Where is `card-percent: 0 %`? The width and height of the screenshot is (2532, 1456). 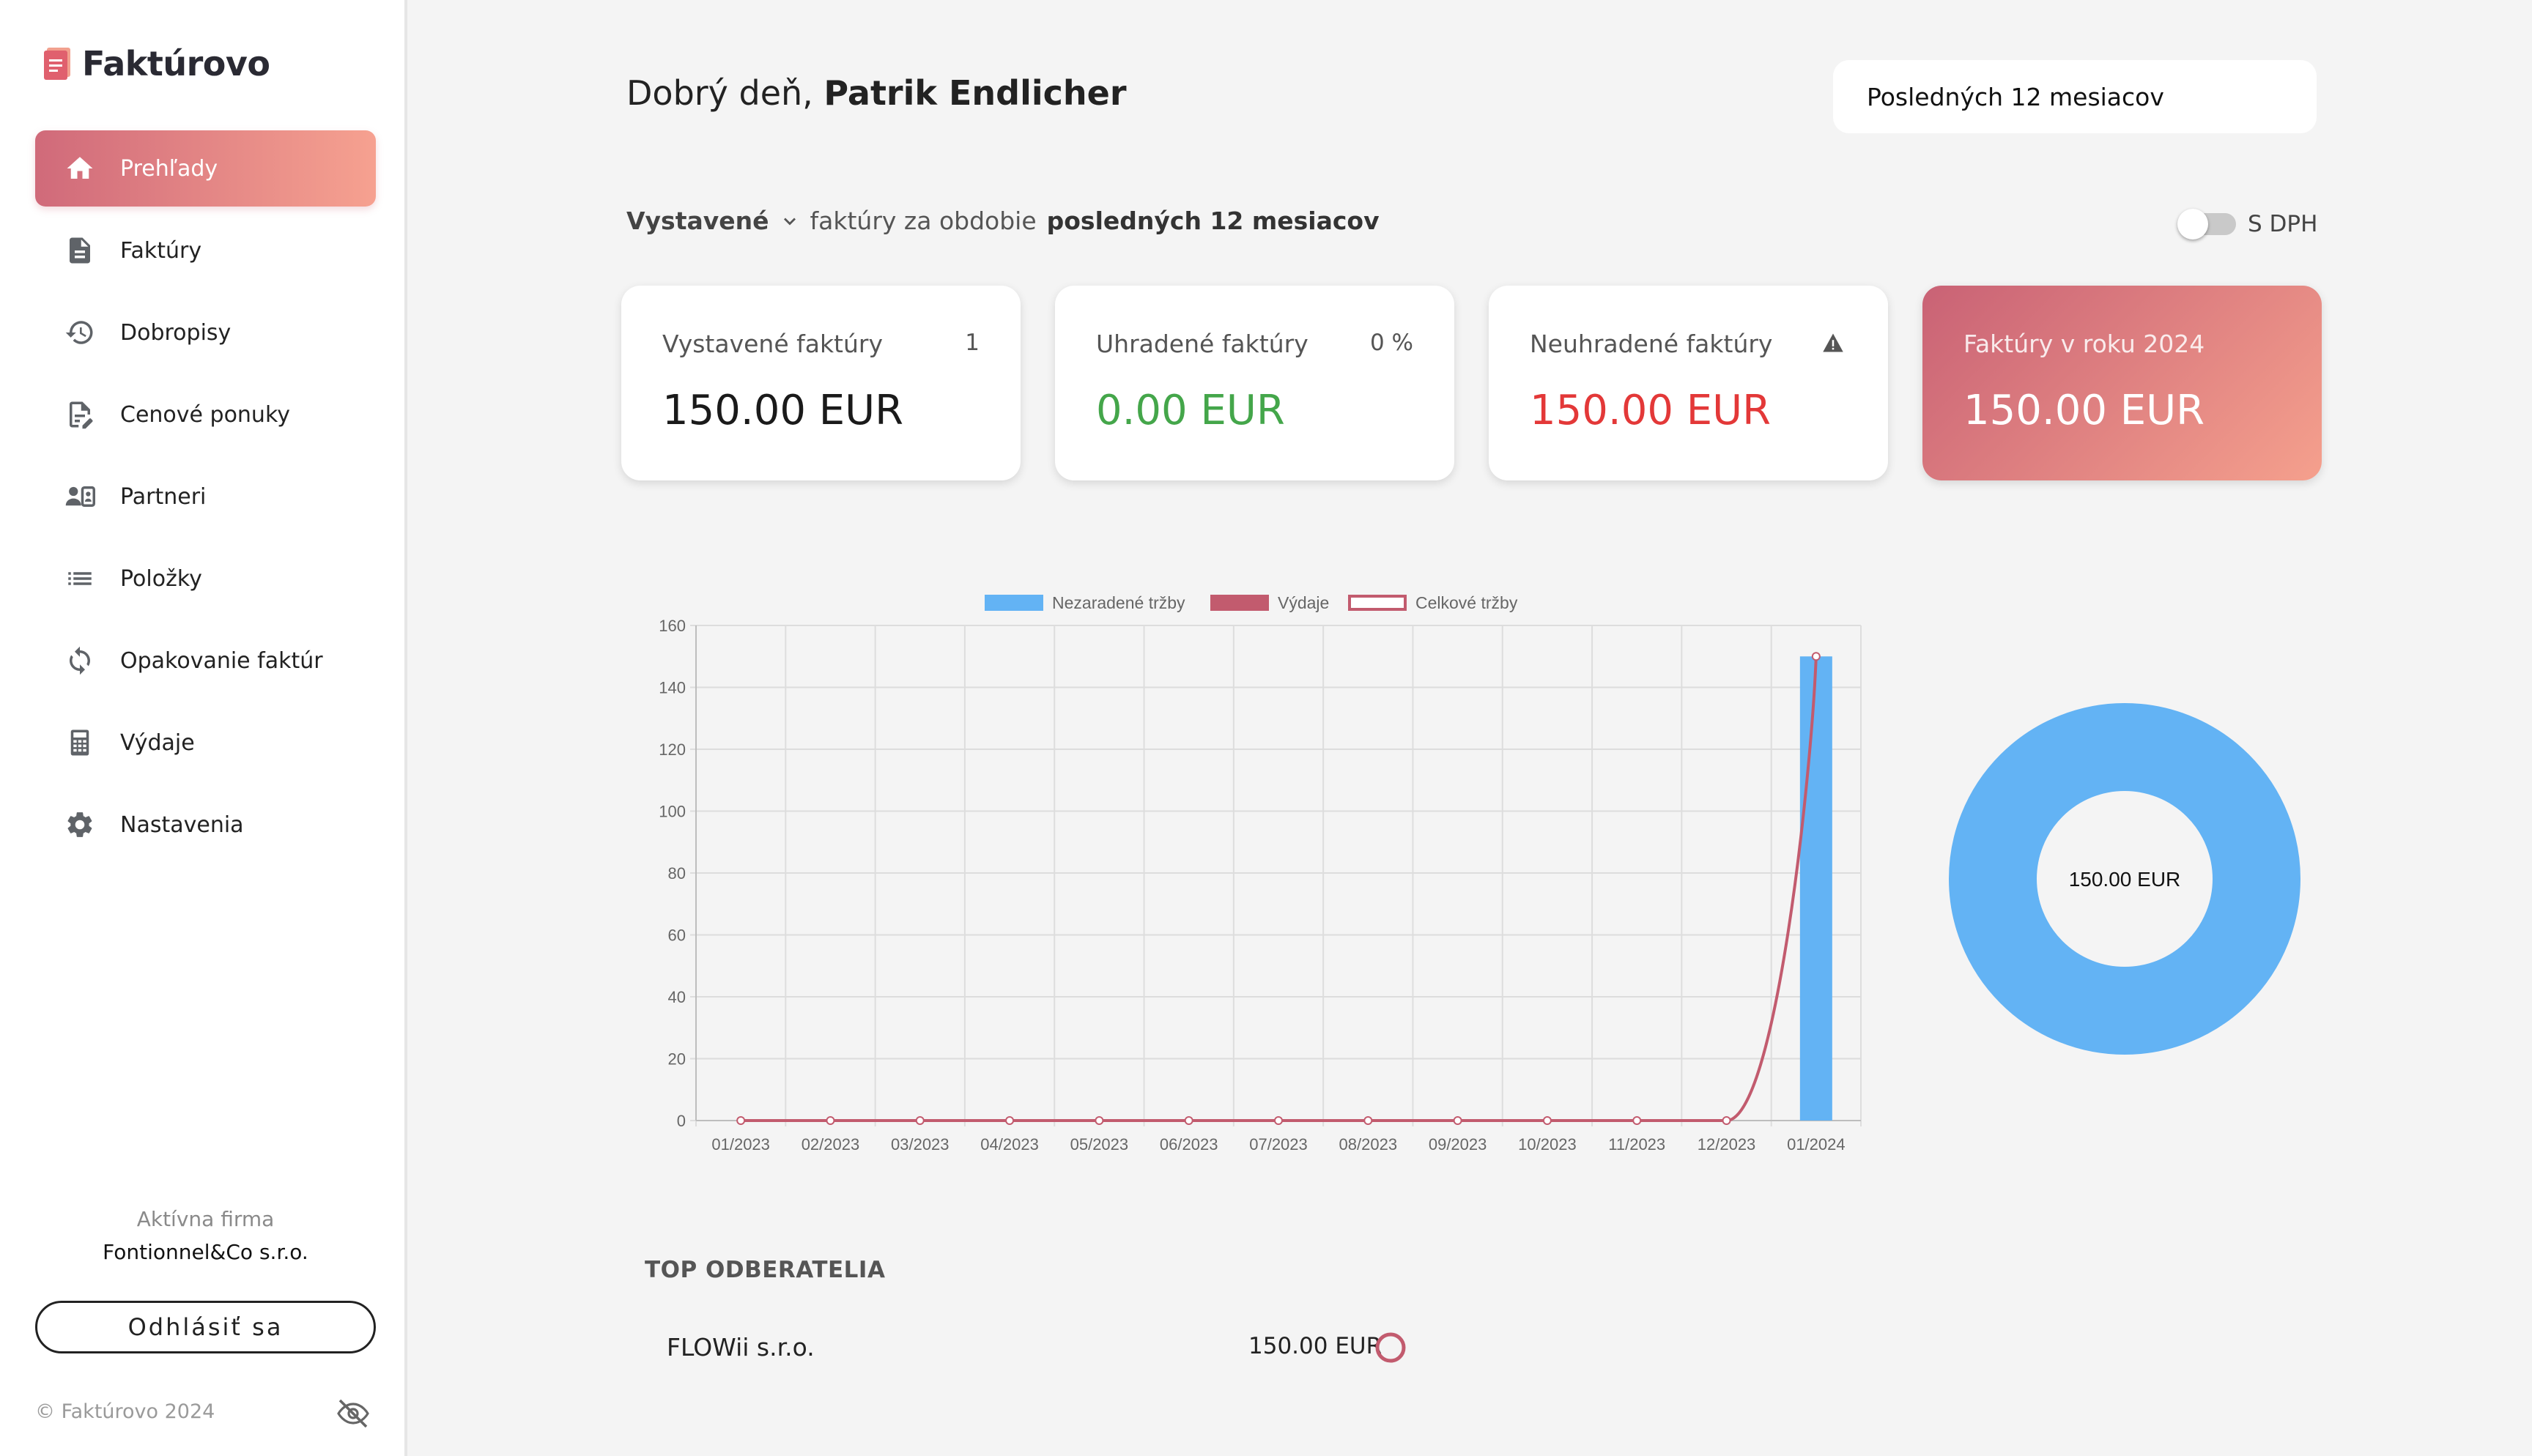
card-percent: 0 % is located at coordinates (1391, 343).